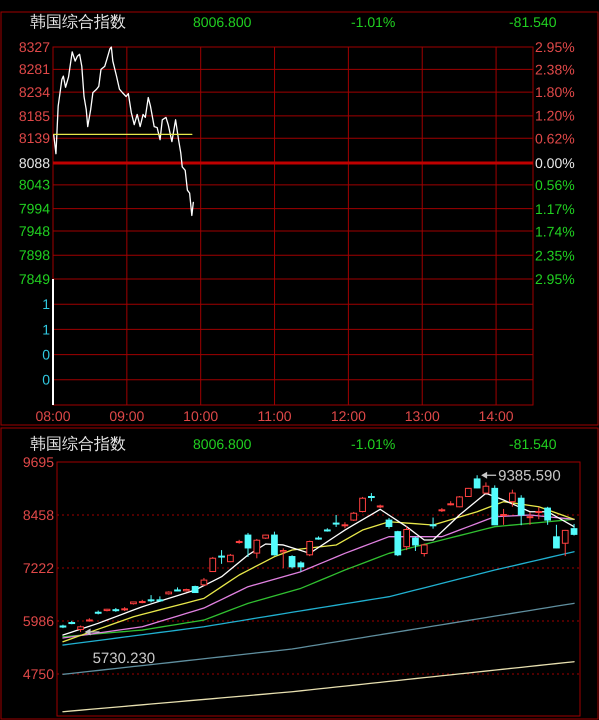 The width and height of the screenshot is (599, 720). What do you see at coordinates (38, 462) in the screenshot?
I see `y-tick-label: 9695` at bounding box center [38, 462].